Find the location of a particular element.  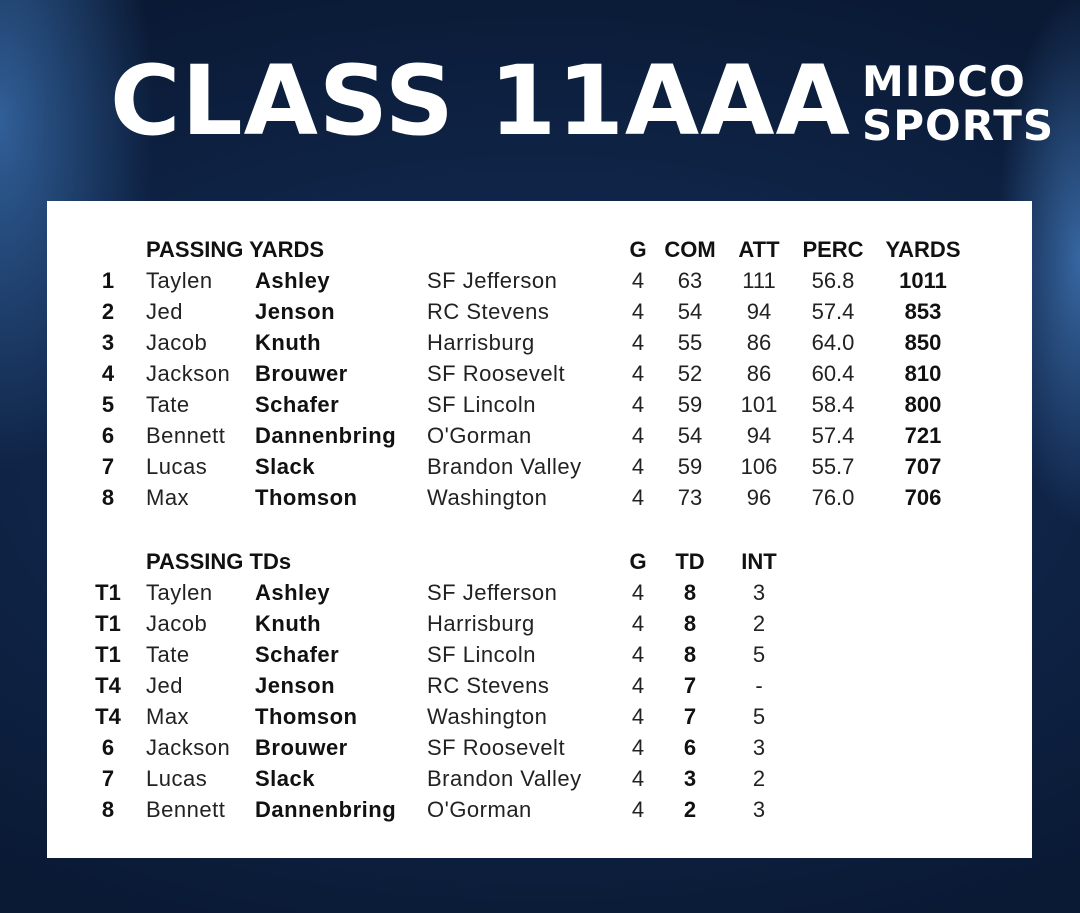

brand-line-1: MIDCO is located at coordinates (944, 81).